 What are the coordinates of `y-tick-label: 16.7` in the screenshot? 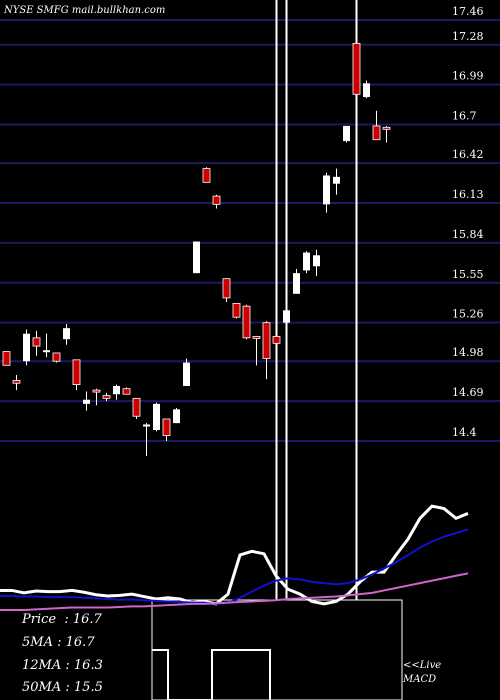 It's located at (464, 116).